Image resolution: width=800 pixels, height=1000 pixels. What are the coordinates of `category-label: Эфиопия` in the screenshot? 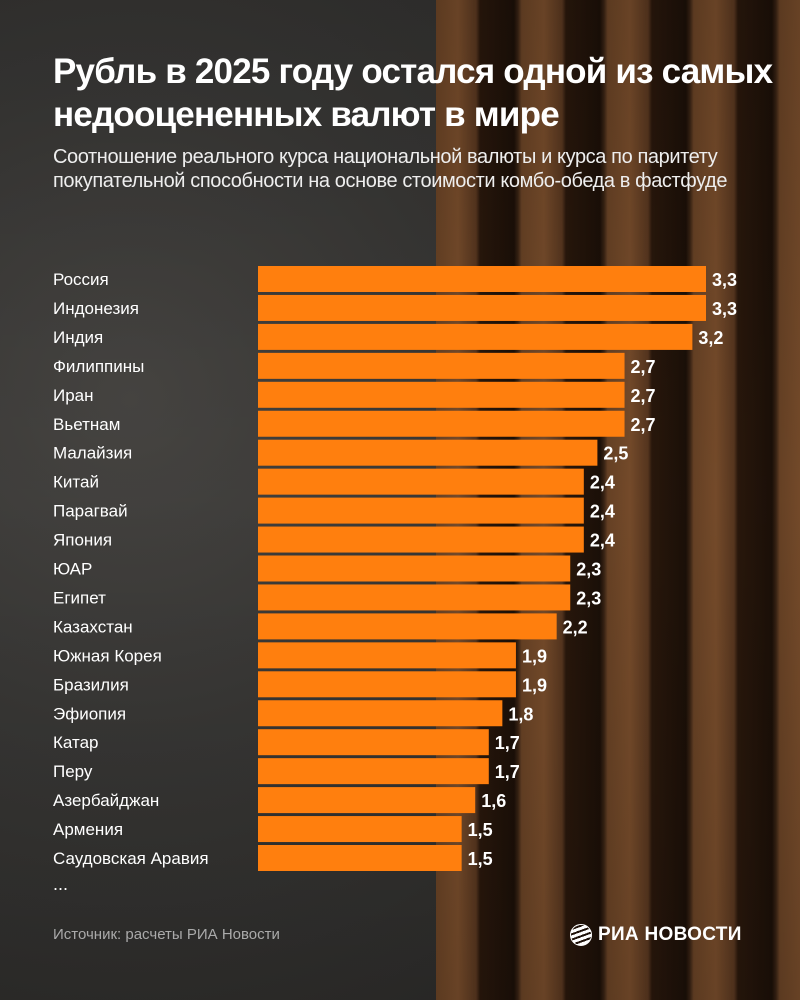 It's located at (89, 713).